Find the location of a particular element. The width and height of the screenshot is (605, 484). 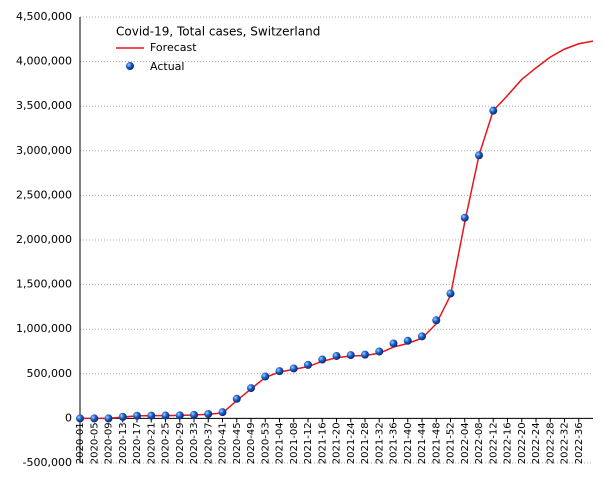

x-tick-label: 2022-32 is located at coordinates (565, 443).